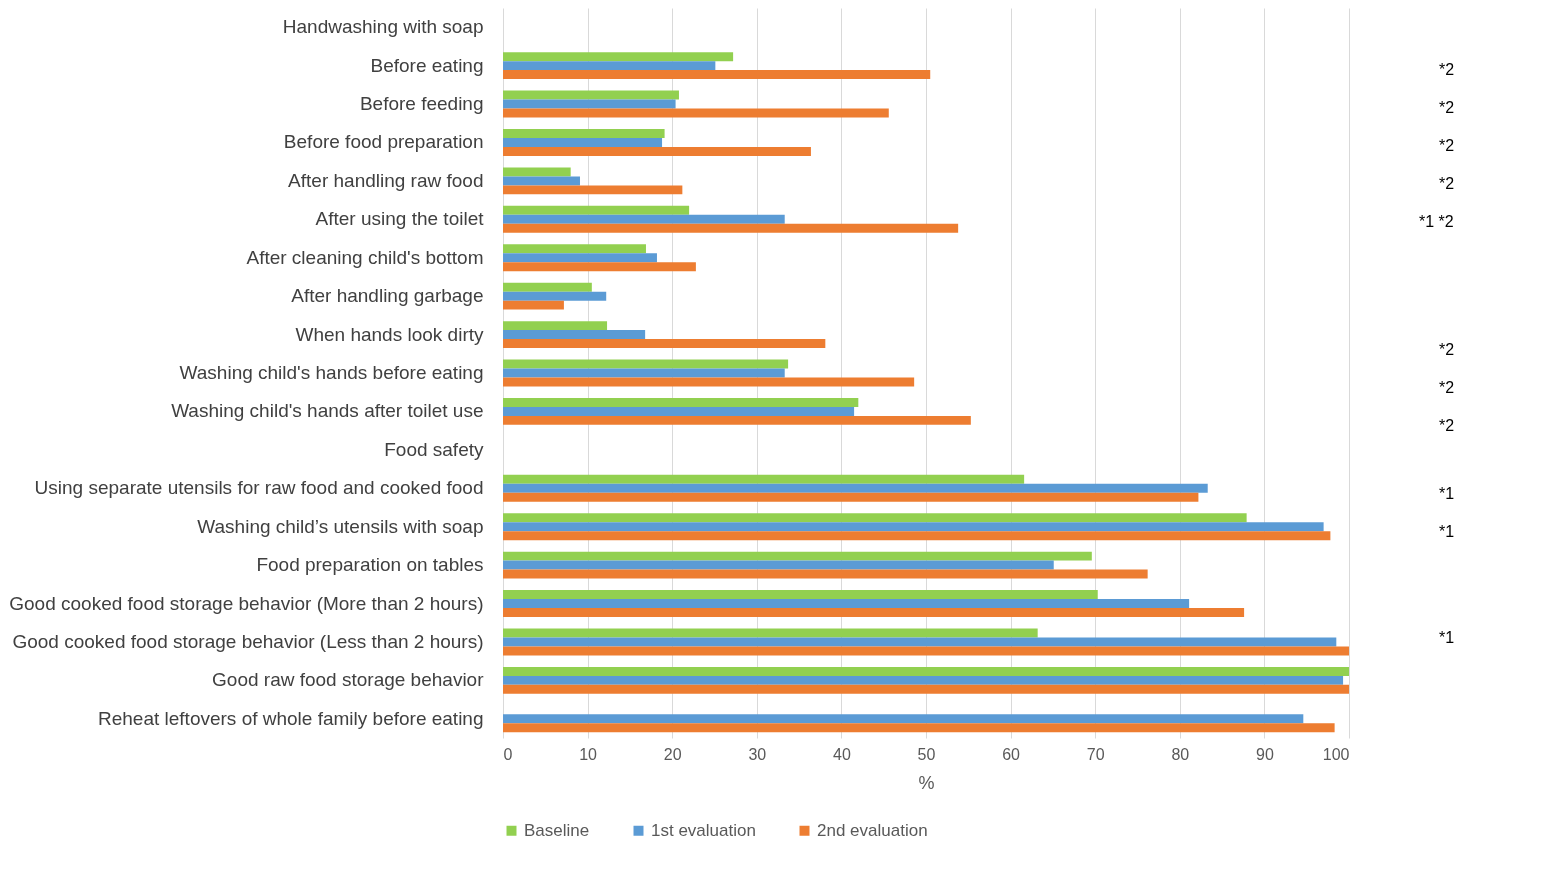 Image resolution: width=1554 pixels, height=887 pixels. Describe the element at coordinates (1265, 754) in the screenshot. I see `x-tick-label: 90` at that location.